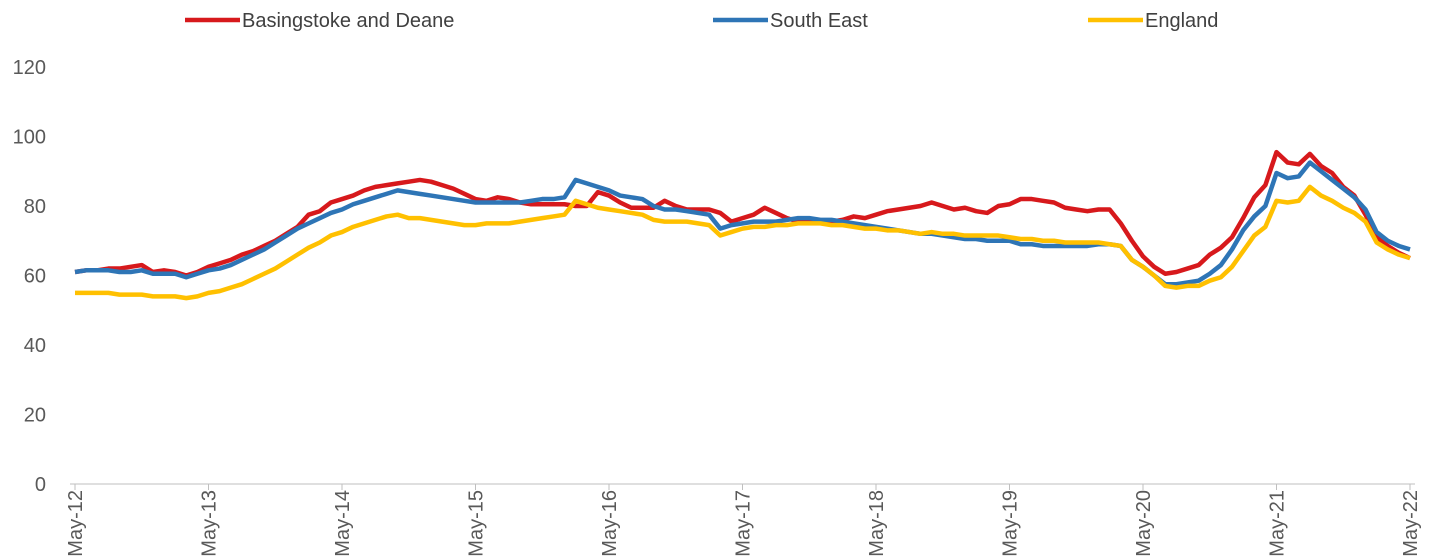  I want to click on legend-label: England, so click(1181, 21).